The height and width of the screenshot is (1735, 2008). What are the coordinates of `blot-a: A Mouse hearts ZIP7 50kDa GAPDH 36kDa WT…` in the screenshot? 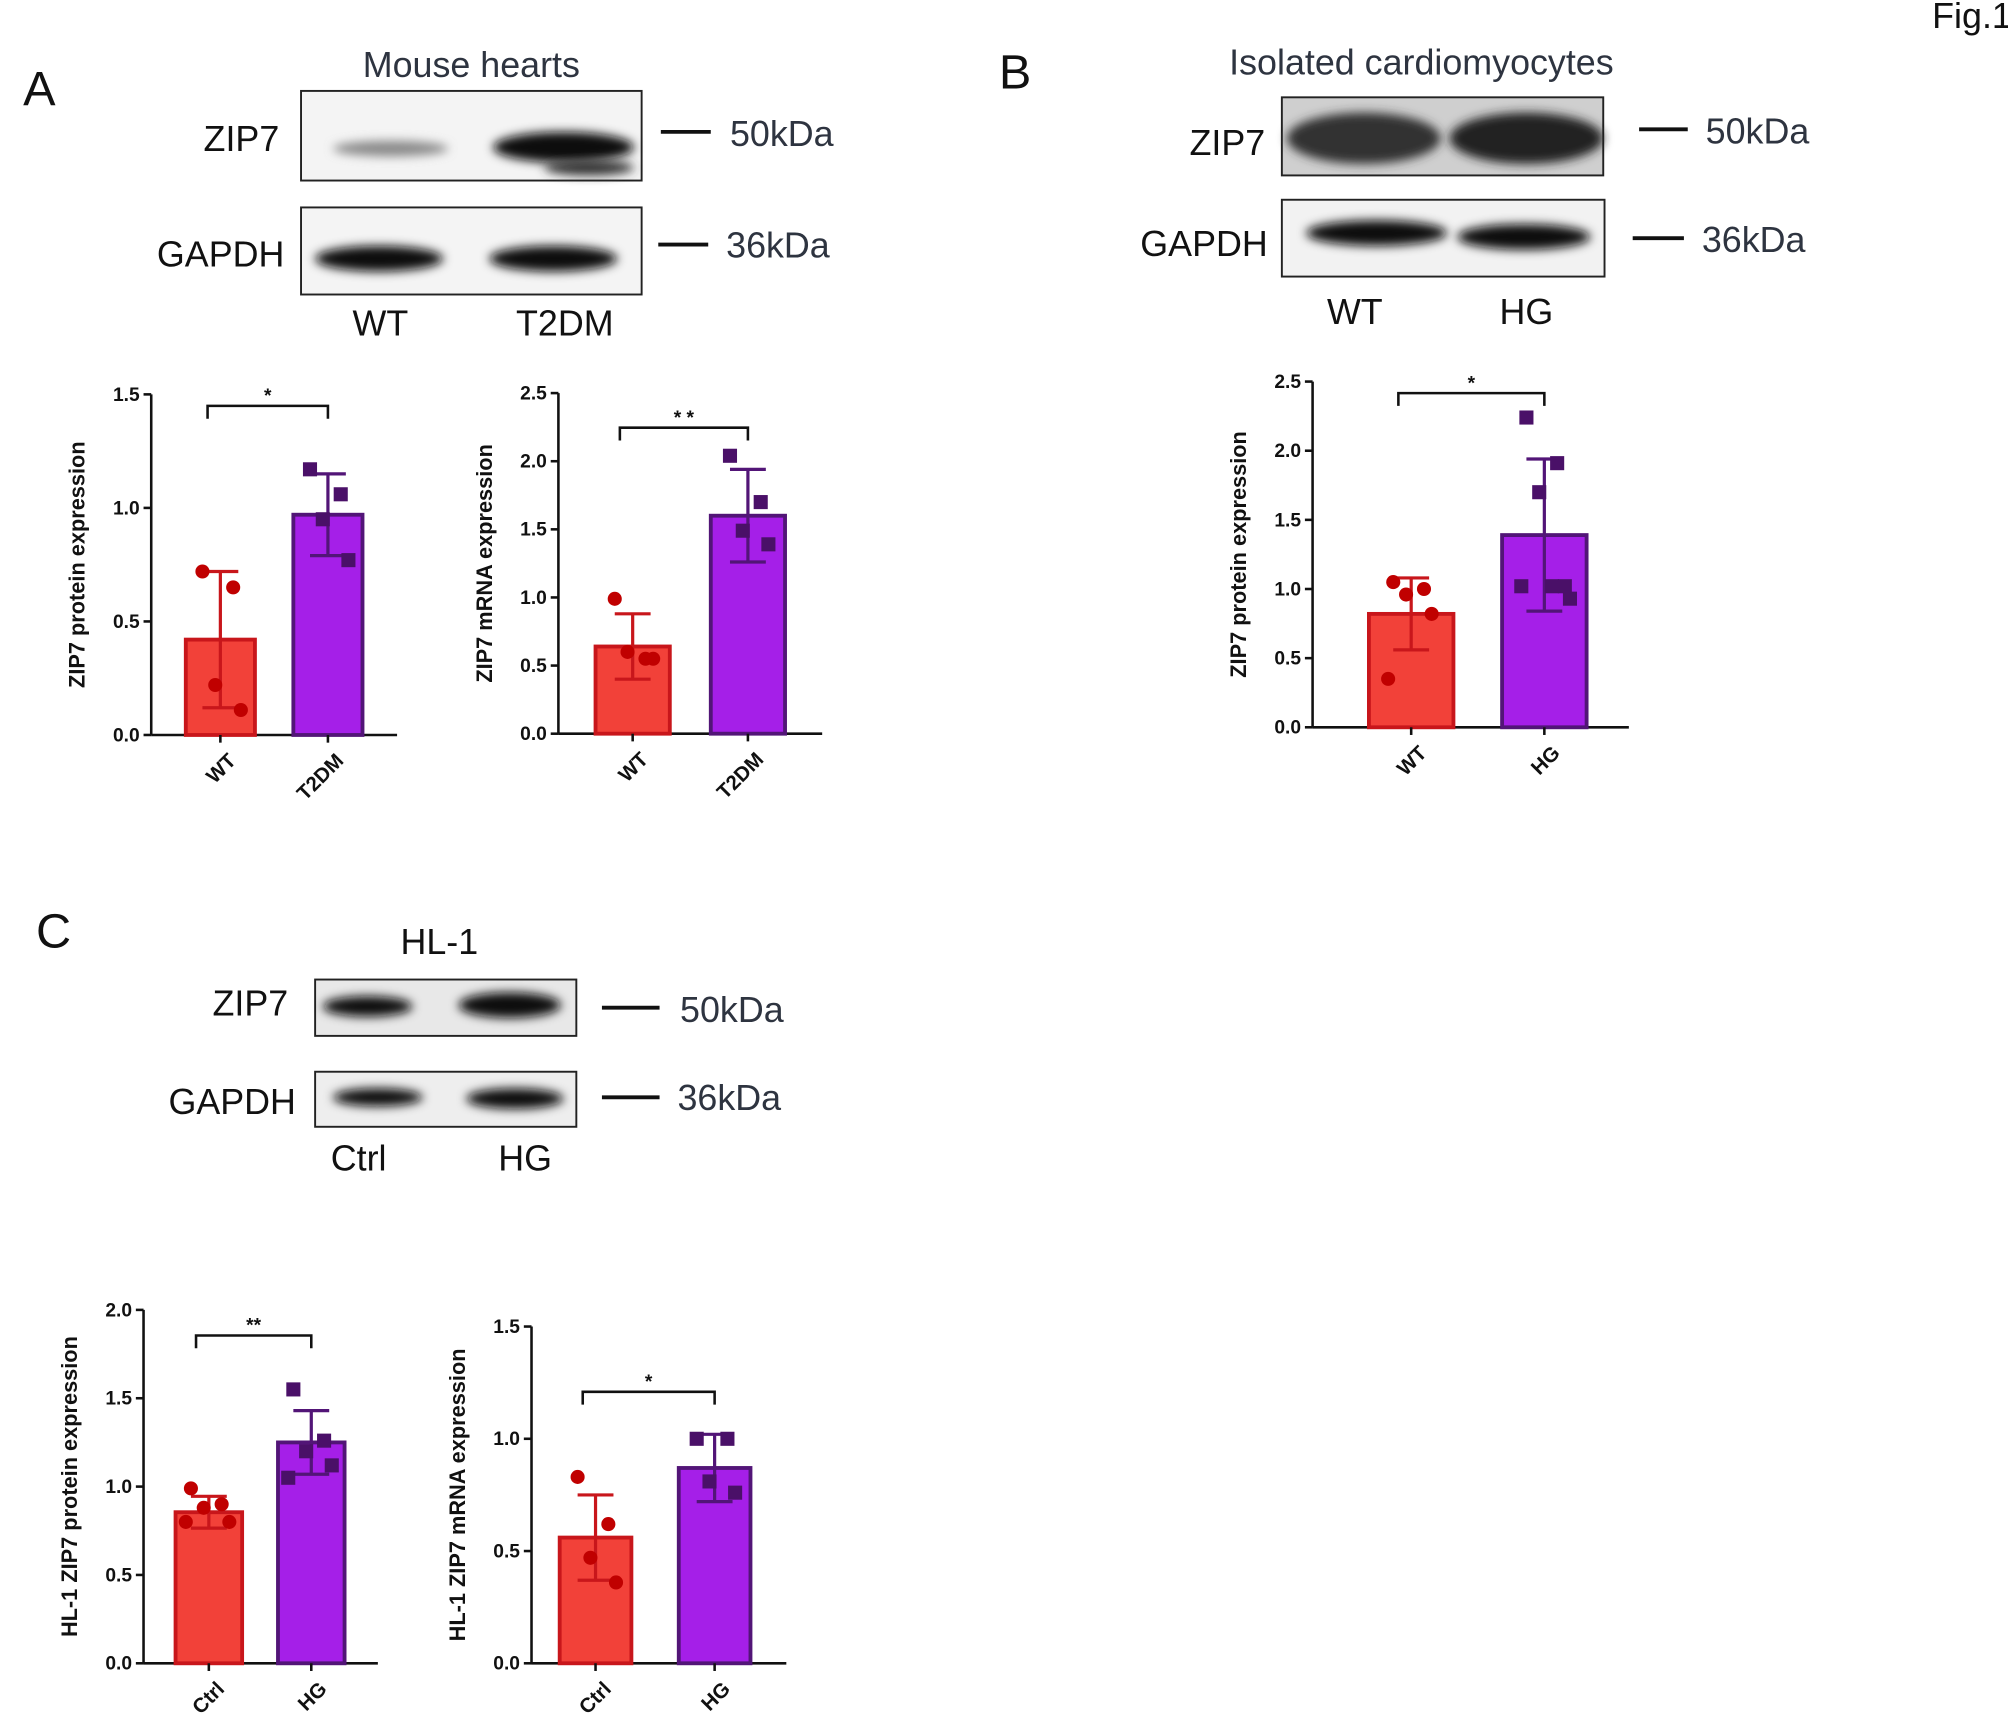 It's located at (428, 194).